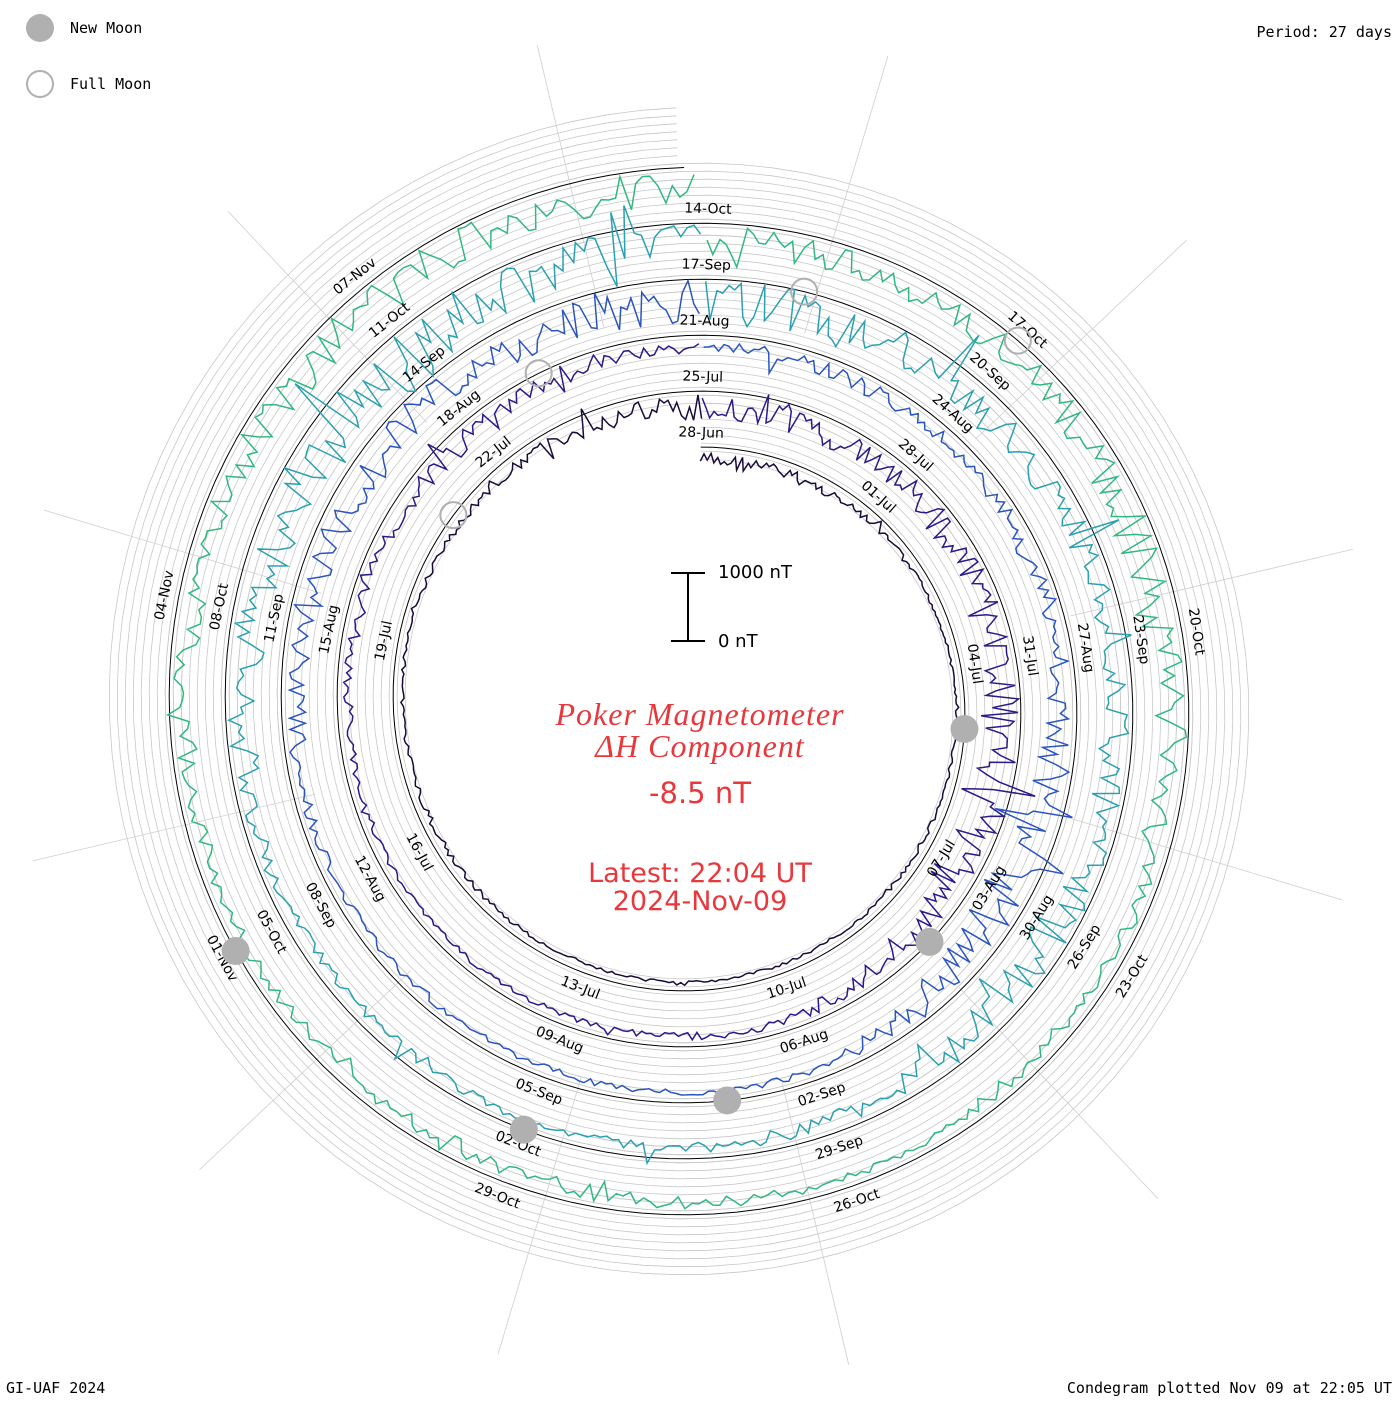  Describe the element at coordinates (738, 641) in the screenshot. I see `scale-bottom-label: 0 nT` at that location.